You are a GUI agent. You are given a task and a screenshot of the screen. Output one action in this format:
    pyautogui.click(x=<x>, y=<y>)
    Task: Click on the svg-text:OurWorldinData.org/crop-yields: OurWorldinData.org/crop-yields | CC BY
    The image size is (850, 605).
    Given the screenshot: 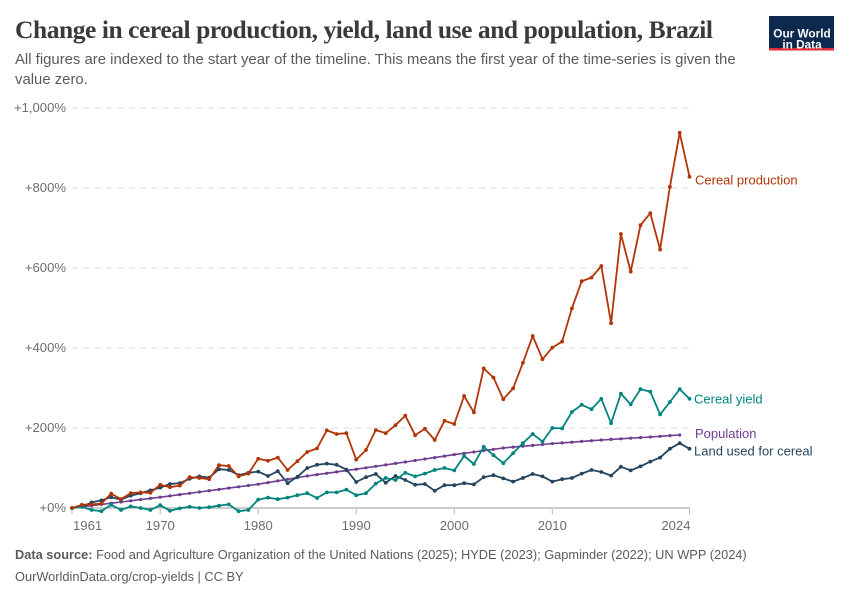 What is the action you would take?
    pyautogui.click(x=129, y=576)
    